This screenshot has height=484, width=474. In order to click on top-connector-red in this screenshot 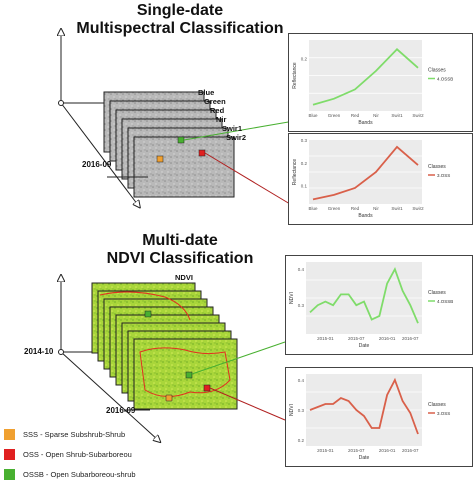, I will do `click(252, 181)`.